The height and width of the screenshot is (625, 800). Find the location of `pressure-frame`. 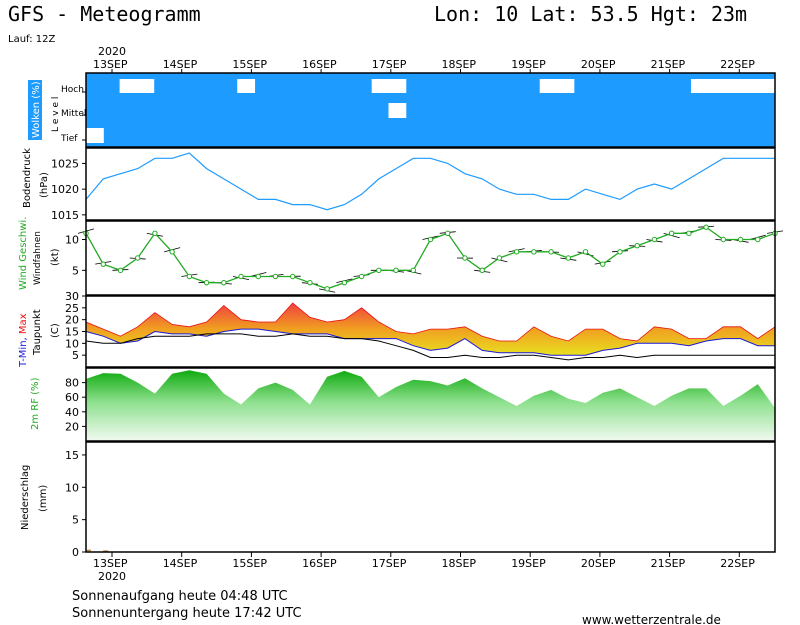

pressure-frame is located at coordinates (430, 184).